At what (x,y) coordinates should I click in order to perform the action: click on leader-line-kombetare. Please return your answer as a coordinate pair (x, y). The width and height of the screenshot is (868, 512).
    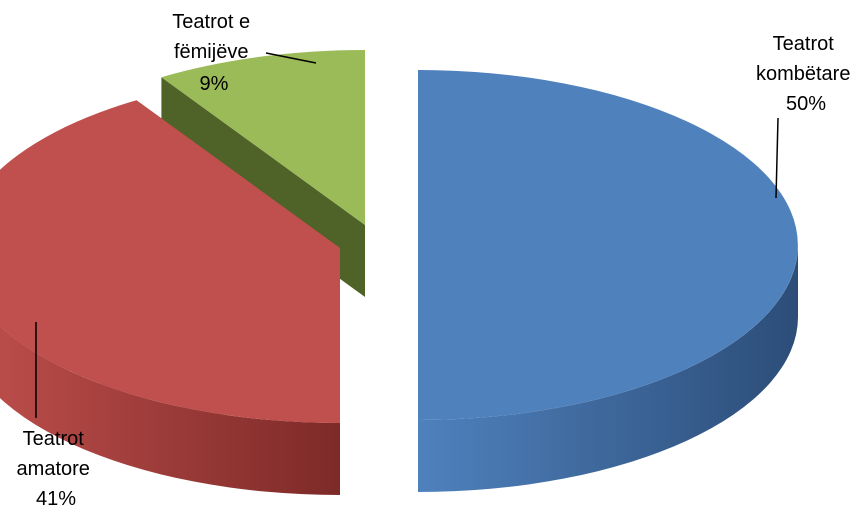
    Looking at the image, I should click on (777, 158).